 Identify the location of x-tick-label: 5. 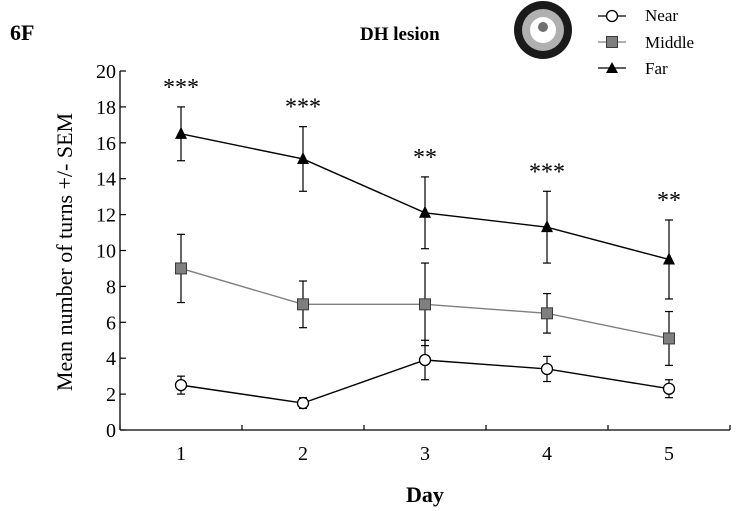
(669, 454).